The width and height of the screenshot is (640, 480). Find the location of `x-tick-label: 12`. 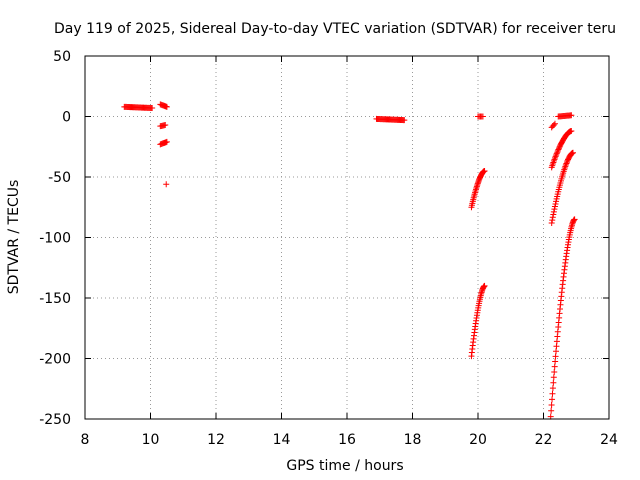

x-tick-label: 12 is located at coordinates (216, 440).